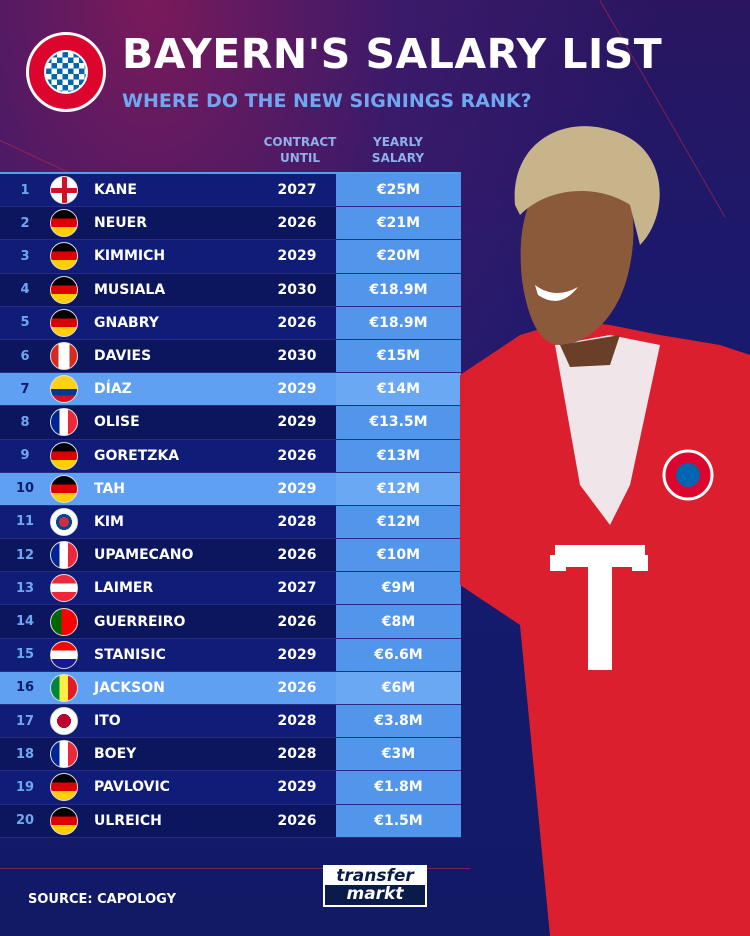  What do you see at coordinates (25, 522) in the screenshot?
I see `rank: 11` at bounding box center [25, 522].